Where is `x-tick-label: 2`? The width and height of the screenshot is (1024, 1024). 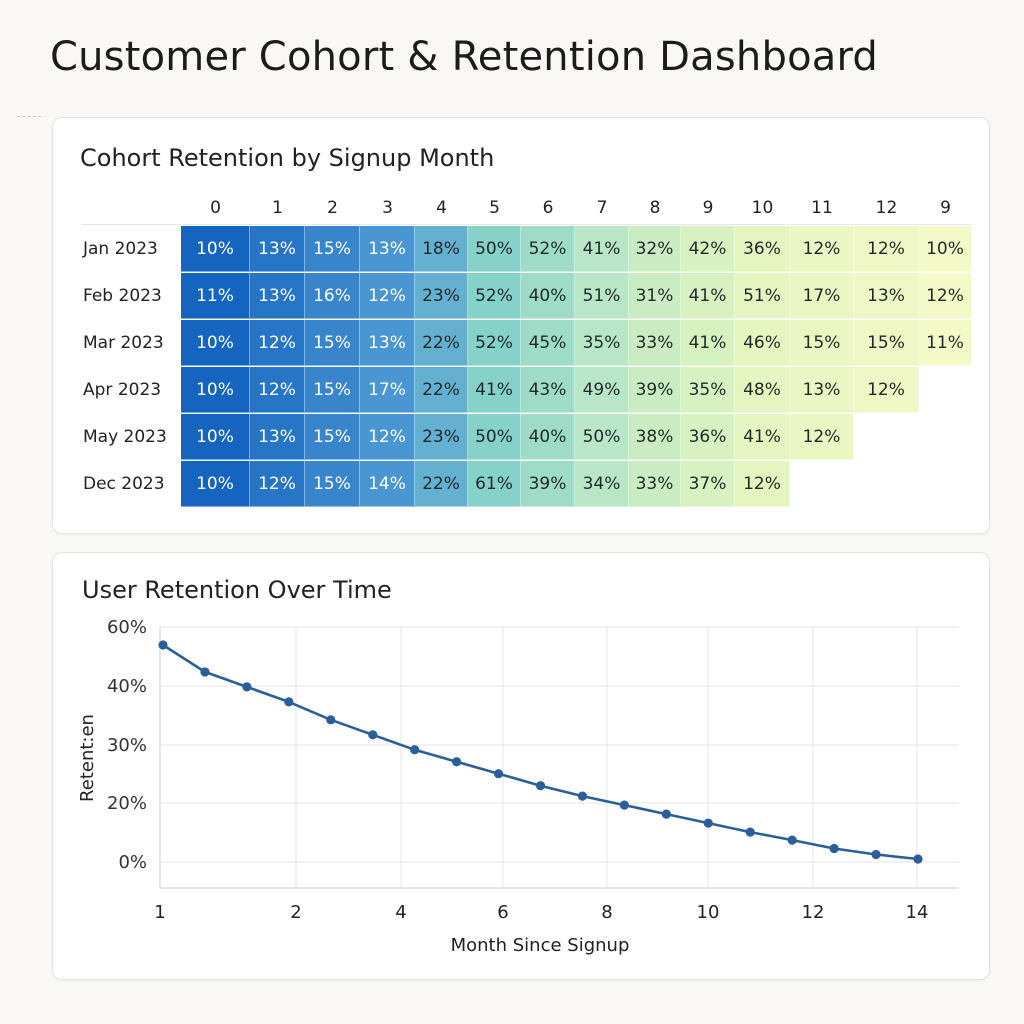 x-tick-label: 2 is located at coordinates (295, 912).